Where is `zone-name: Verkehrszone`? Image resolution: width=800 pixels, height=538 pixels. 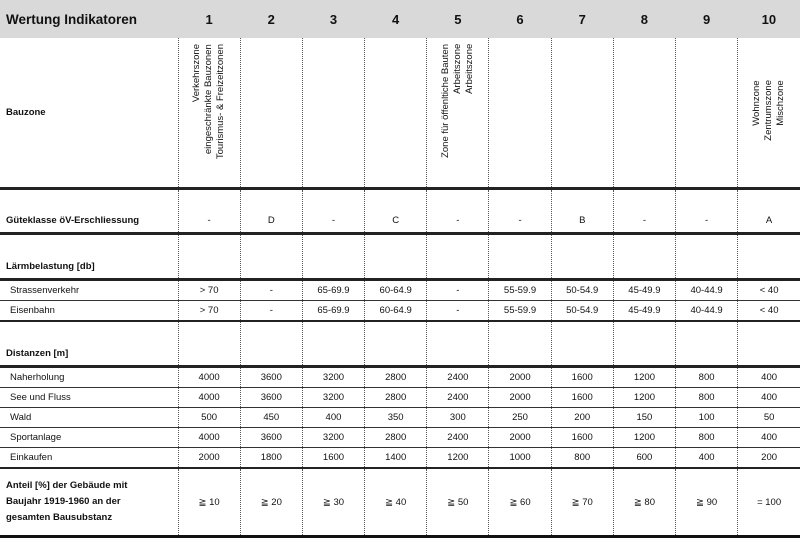
zone-name: Verkehrszone is located at coordinates (197, 73).